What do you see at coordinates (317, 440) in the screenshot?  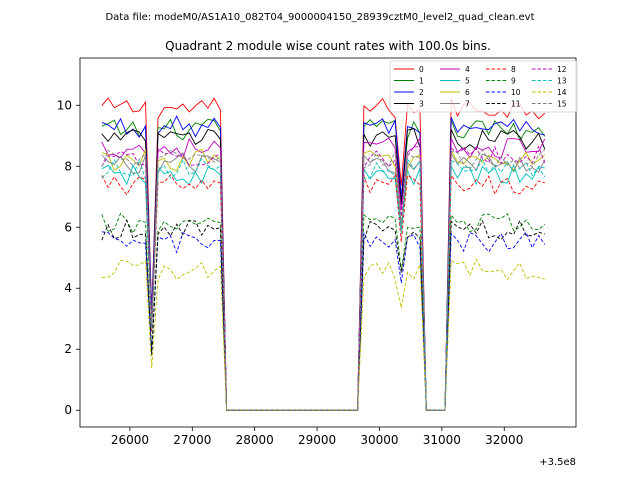 I see `x-tick-label: 29000` at bounding box center [317, 440].